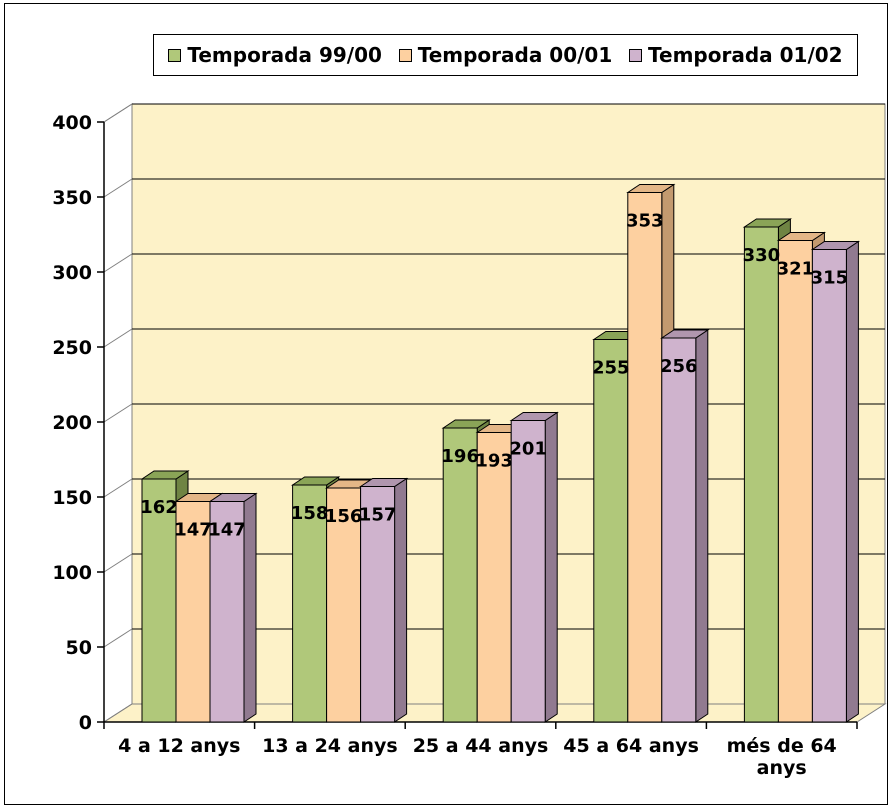 This screenshot has width=892, height=807. Describe the element at coordinates (72, 498) in the screenshot. I see `y-tick-label: 150` at that location.